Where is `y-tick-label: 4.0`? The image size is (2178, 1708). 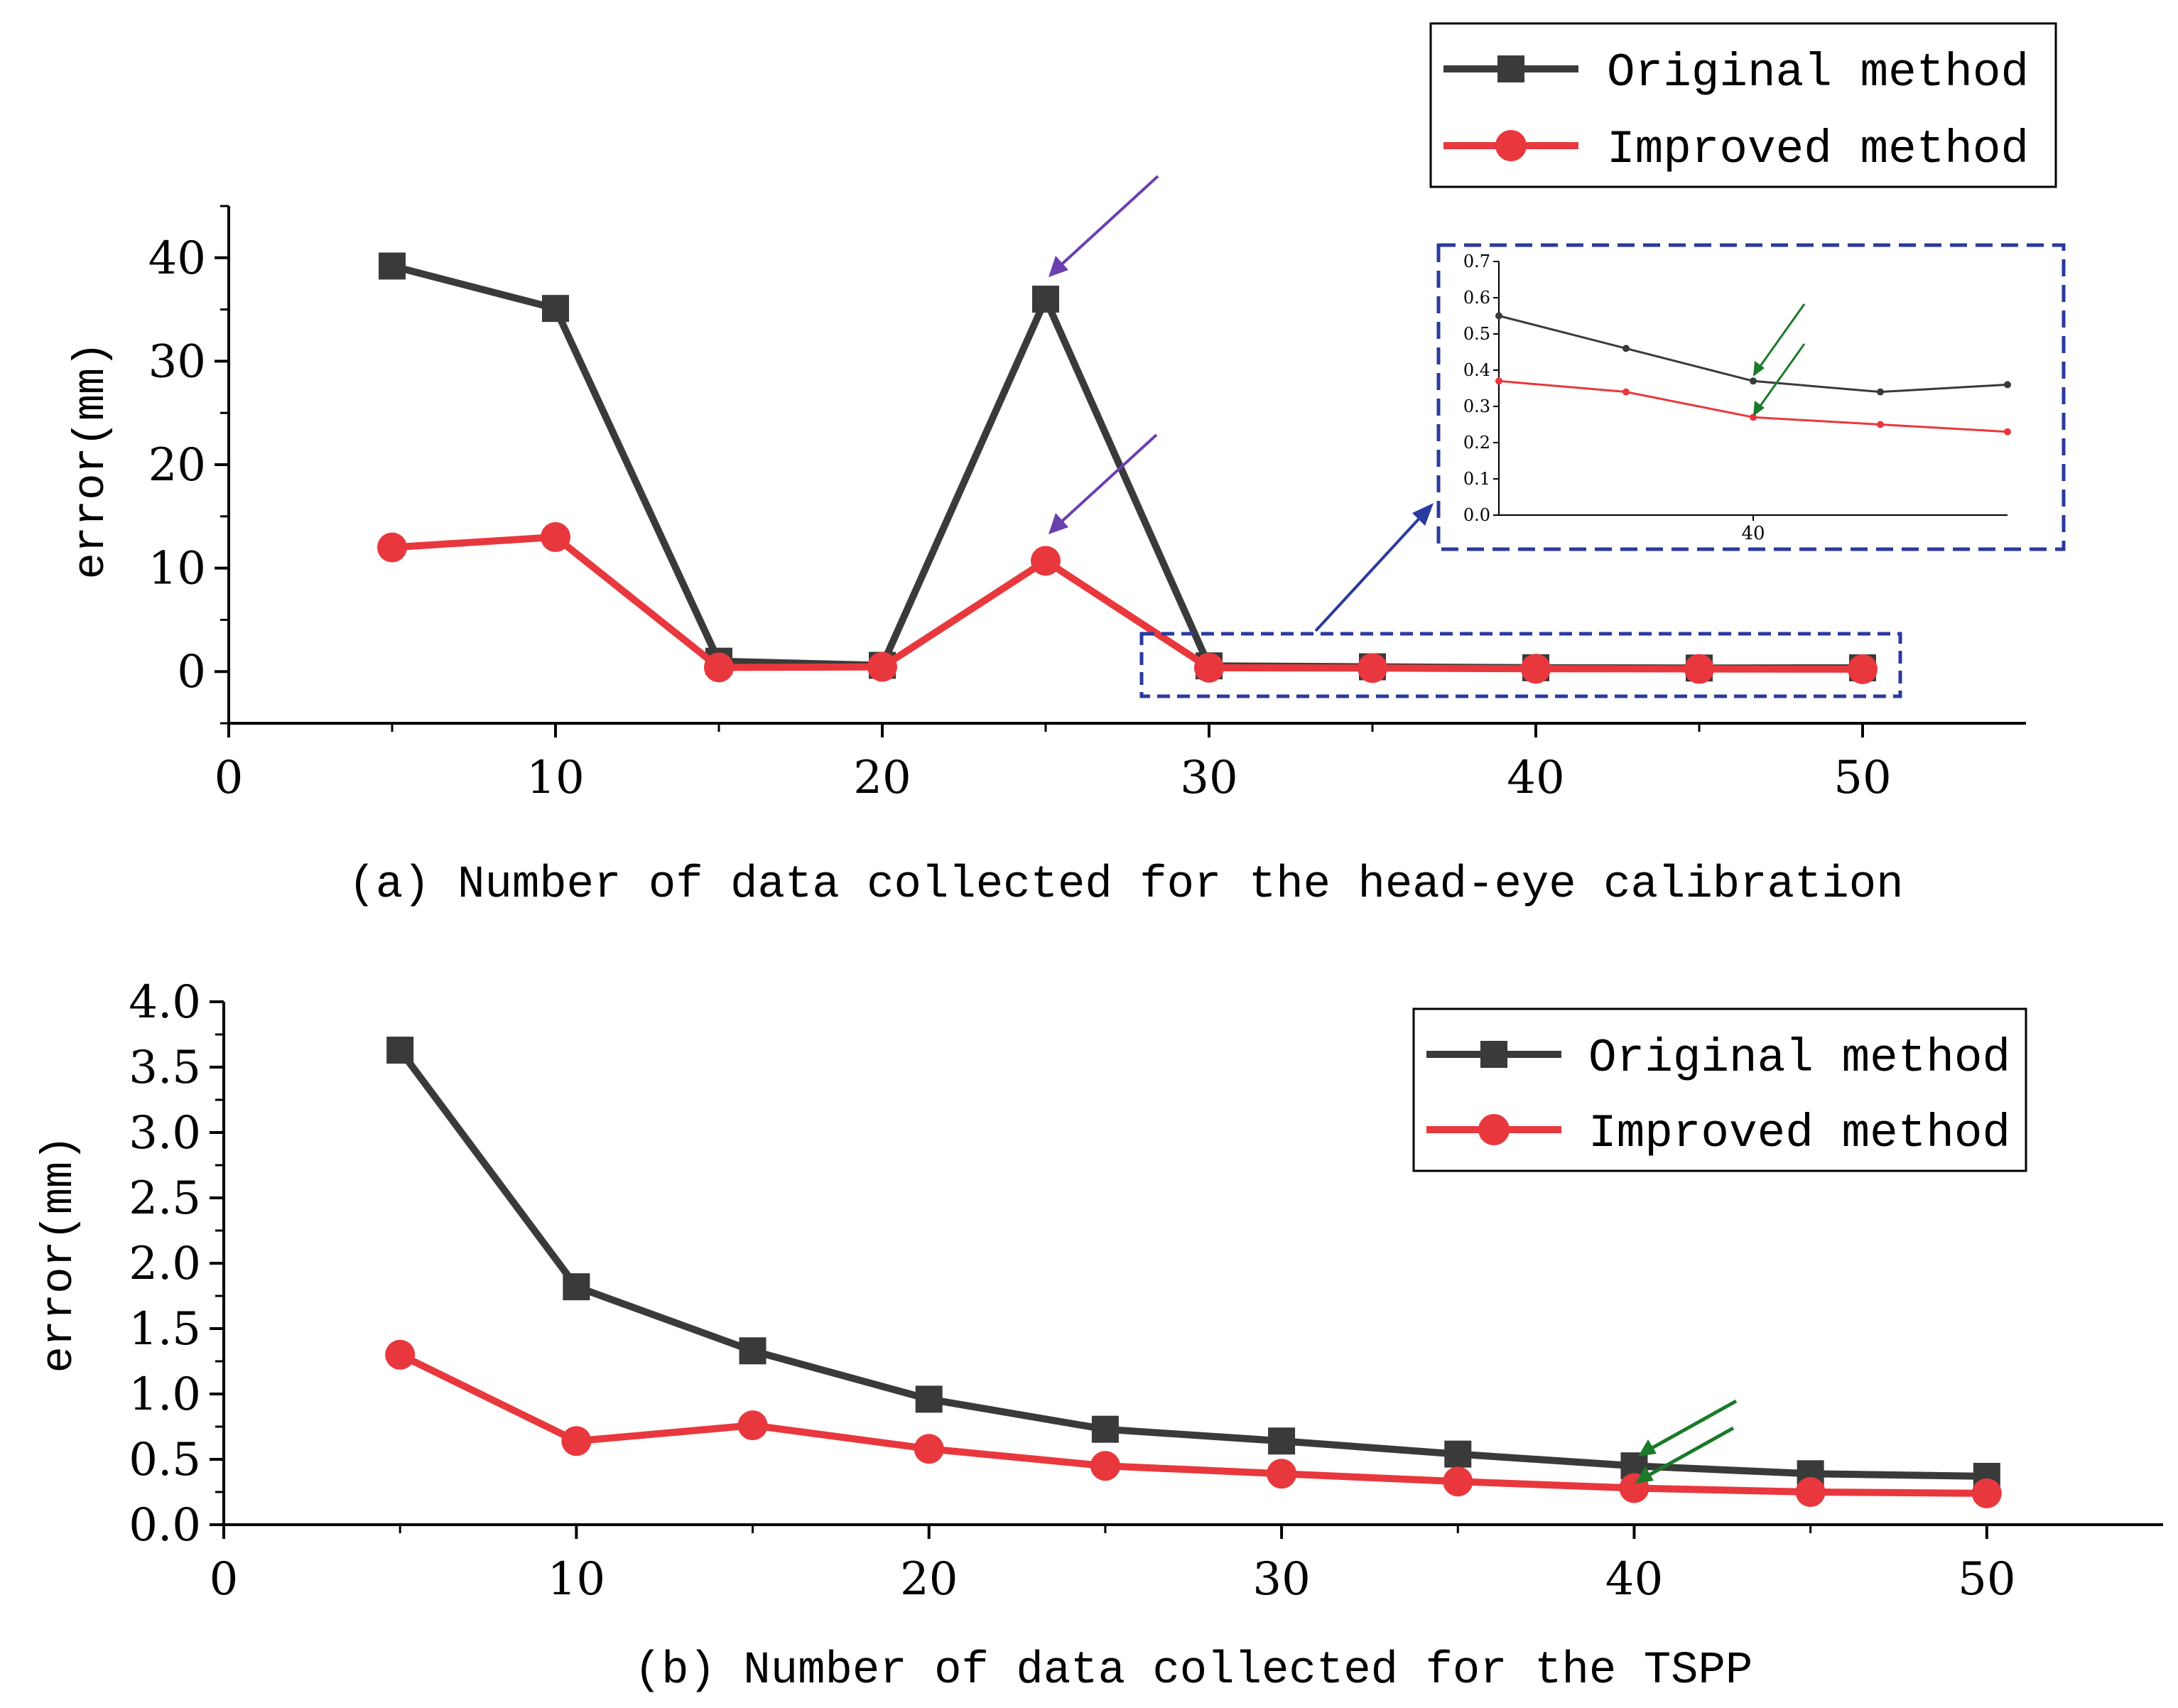
y-tick-label: 4.0 is located at coordinates (165, 1002).